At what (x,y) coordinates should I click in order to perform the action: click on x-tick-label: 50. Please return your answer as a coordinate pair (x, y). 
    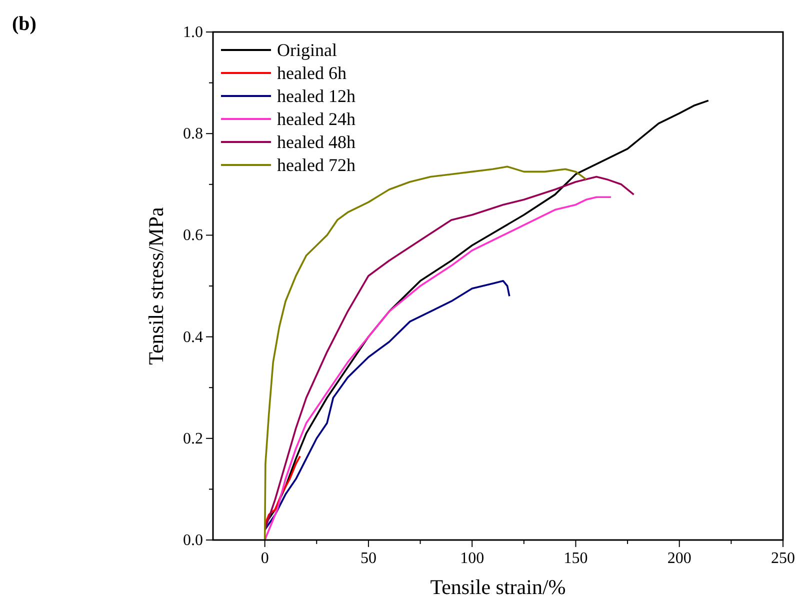
    Looking at the image, I should click on (368, 558).